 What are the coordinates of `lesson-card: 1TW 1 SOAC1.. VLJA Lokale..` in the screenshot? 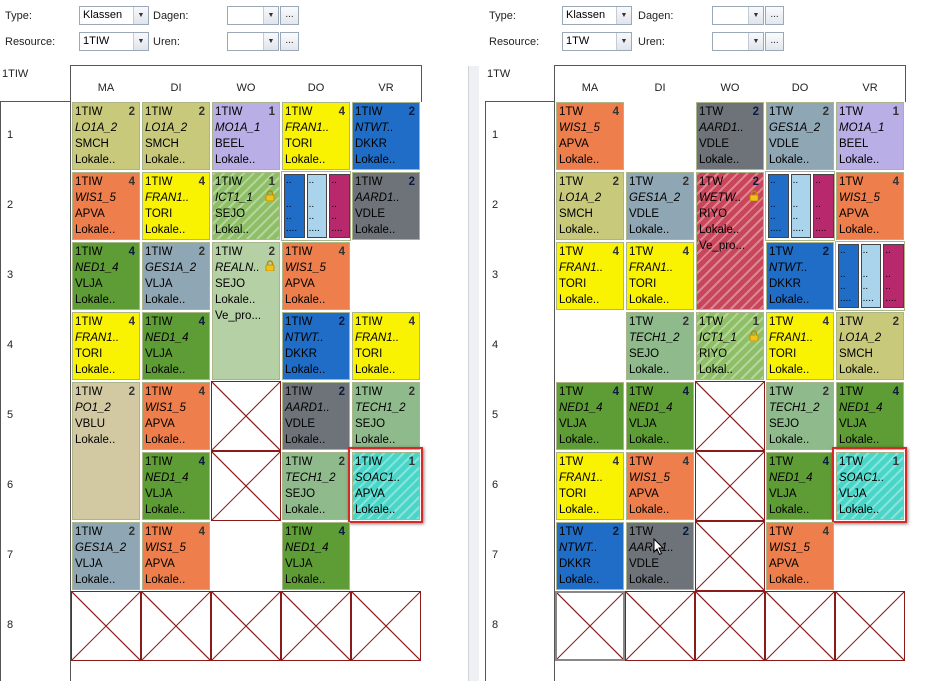 It's located at (870, 486).